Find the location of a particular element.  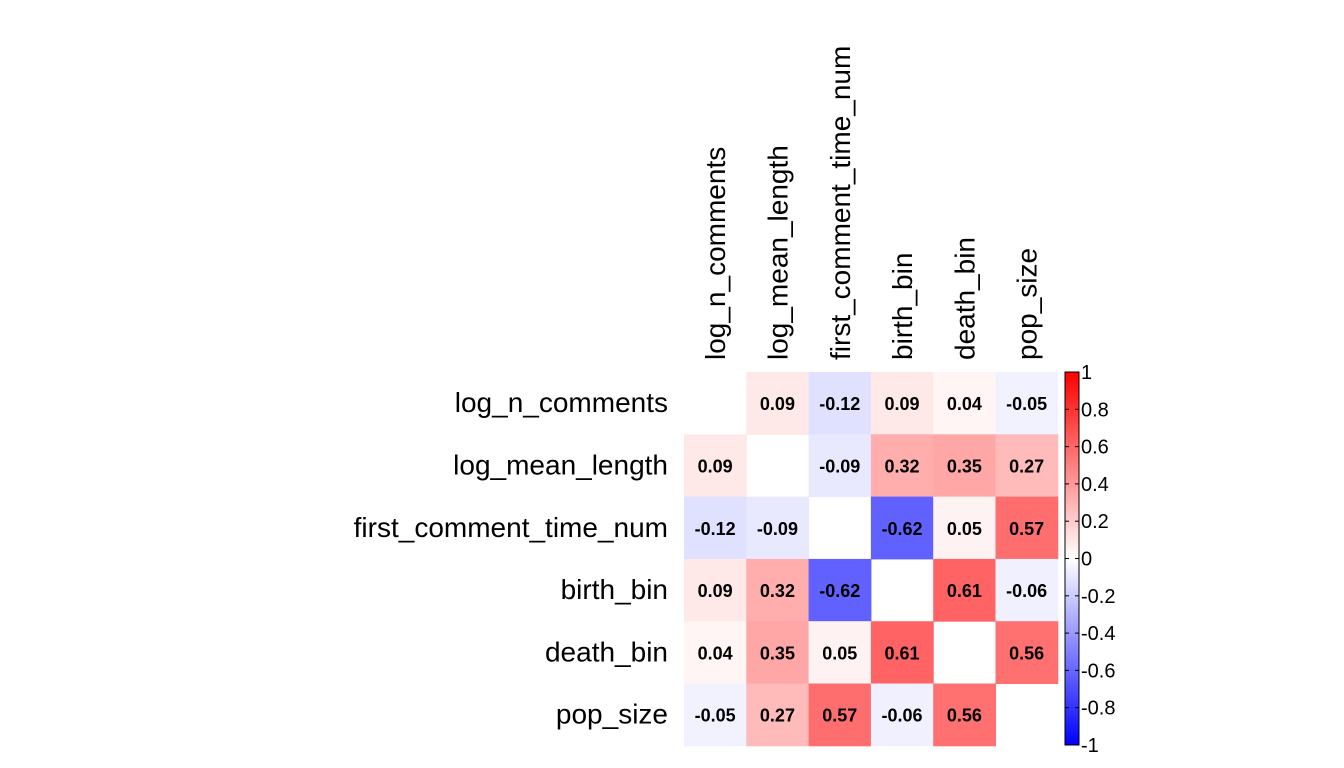

heatmap-cell-first_comment_time_num-log_n_comments is located at coordinates (715, 528).